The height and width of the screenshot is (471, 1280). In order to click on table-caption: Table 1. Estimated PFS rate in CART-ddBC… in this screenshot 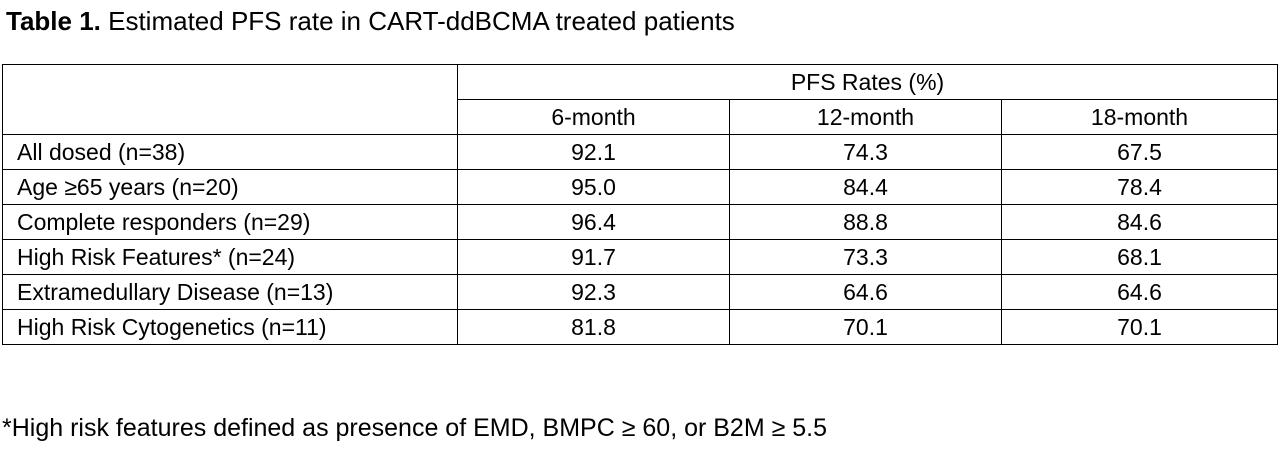, I will do `click(370, 21)`.